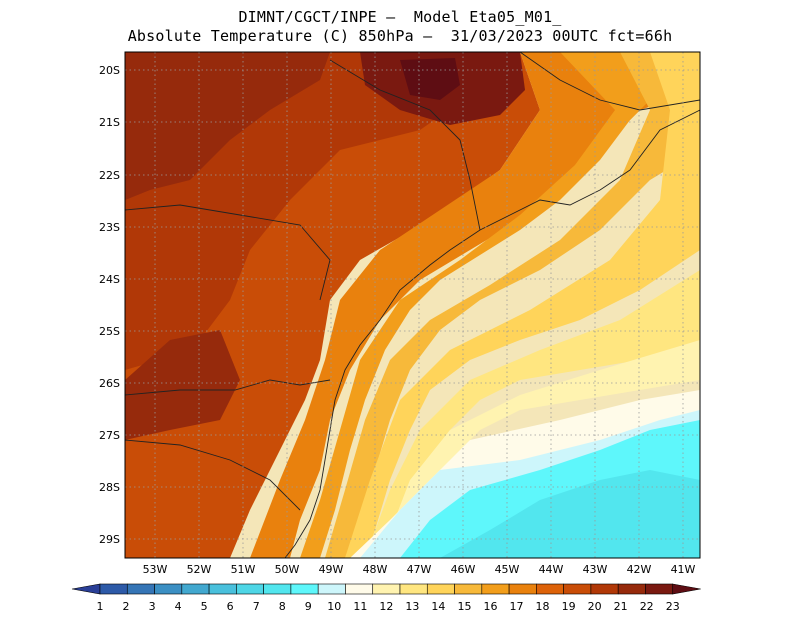 This screenshot has height=618, width=800. I want to click on colorbar-label: 12, so click(386, 606).